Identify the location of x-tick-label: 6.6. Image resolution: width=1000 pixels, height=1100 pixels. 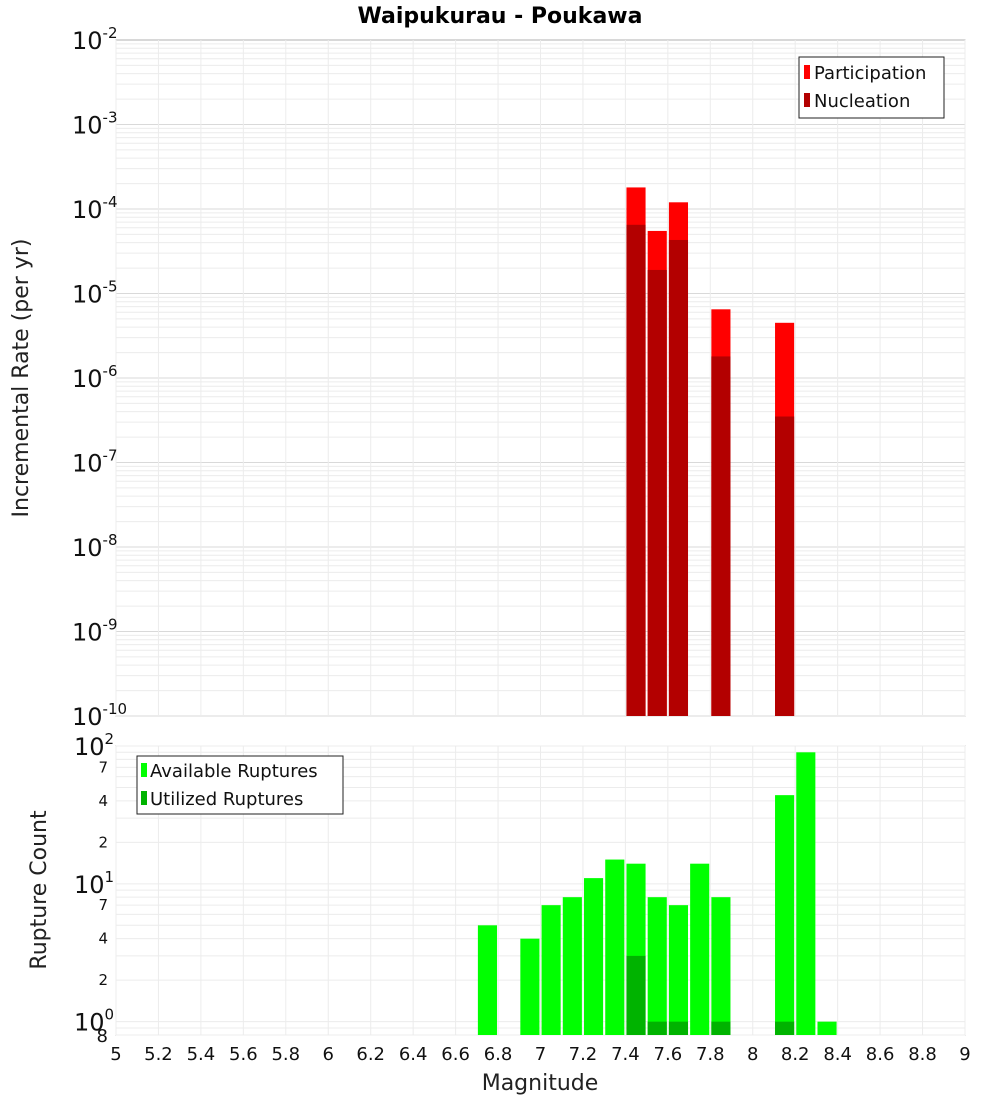
(455, 1054).